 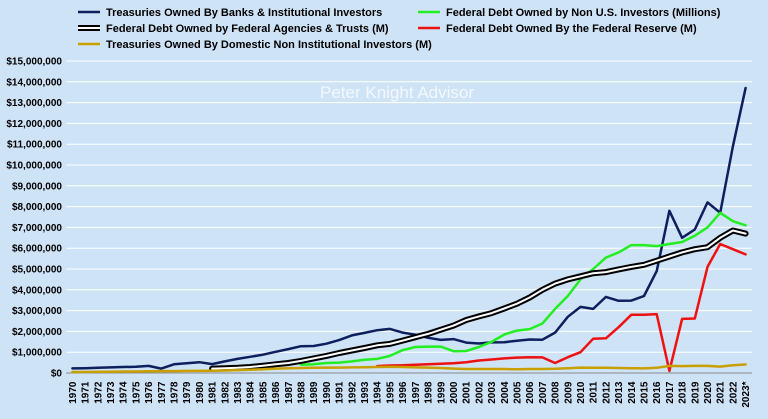 What do you see at coordinates (397, 92) in the screenshot?
I see `watermark: Peter Knight Advisor` at bounding box center [397, 92].